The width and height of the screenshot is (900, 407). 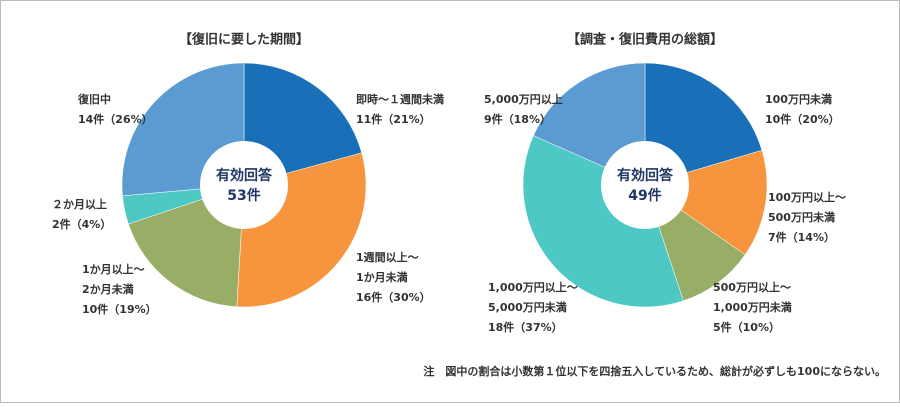 What do you see at coordinates (382, 277) in the screenshot?
I see `slice-label: 1か月未満` at bounding box center [382, 277].